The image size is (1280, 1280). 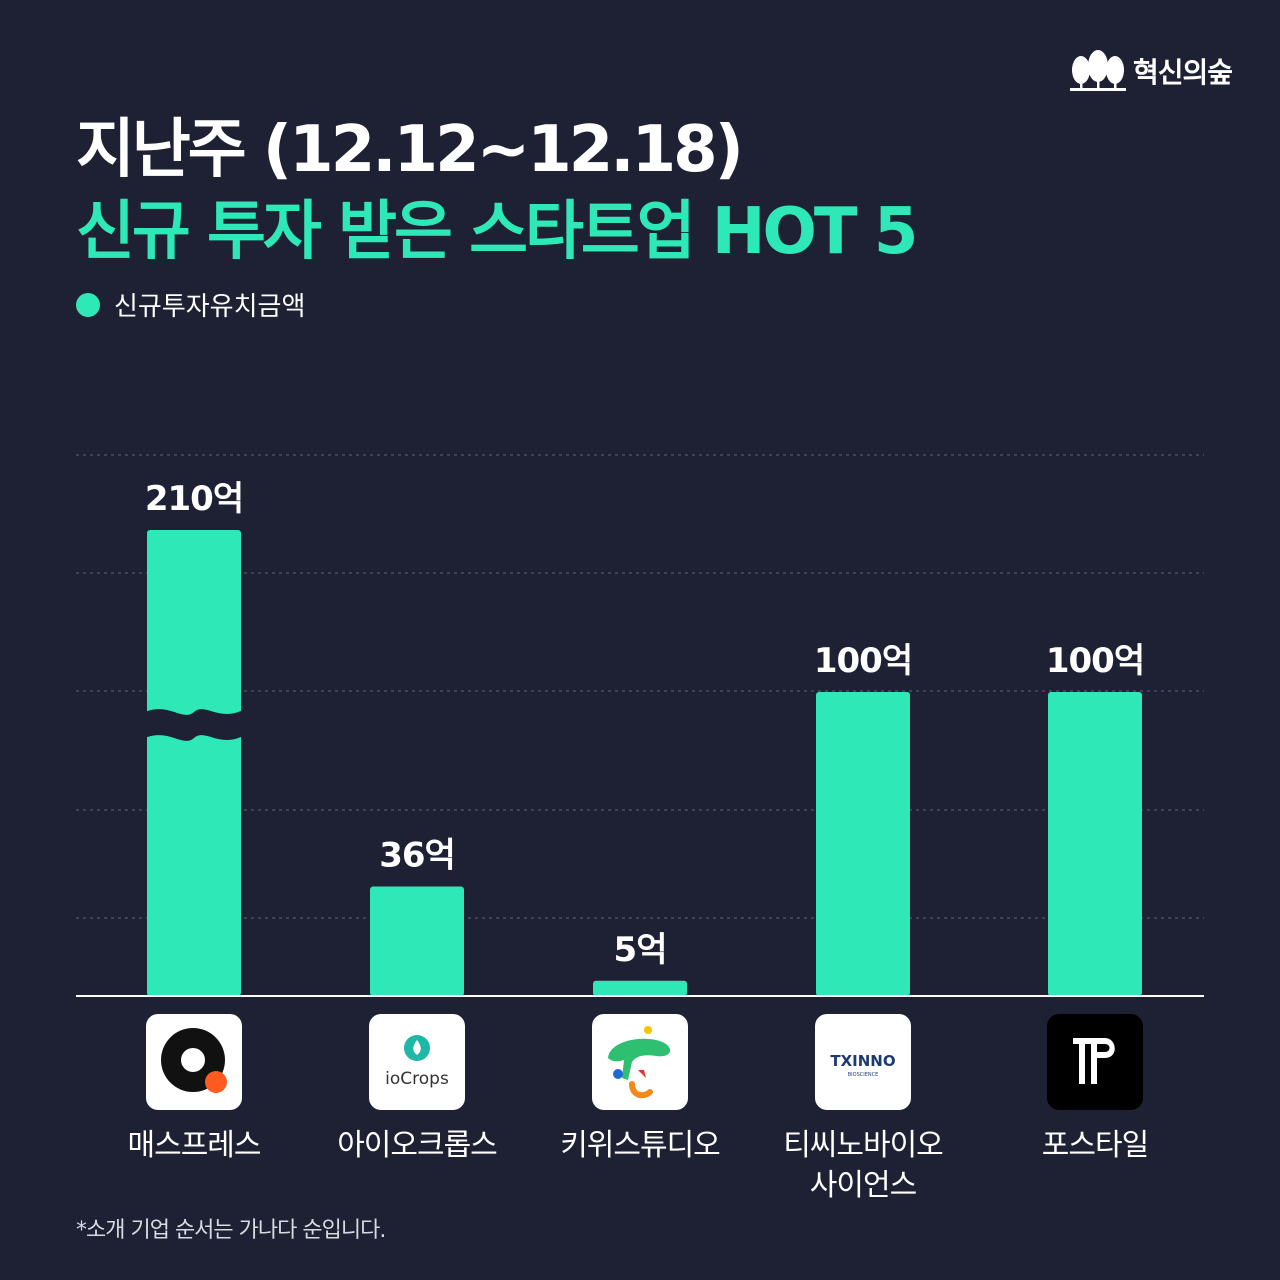 I want to click on category-label: 키위스튜디오, so click(x=640, y=1145).